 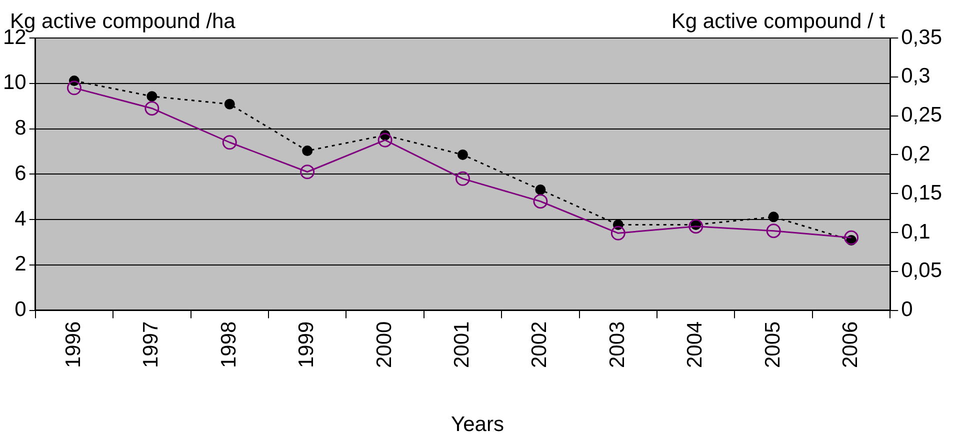 What do you see at coordinates (14, 82) in the screenshot?
I see `y-tick-label: 10` at bounding box center [14, 82].